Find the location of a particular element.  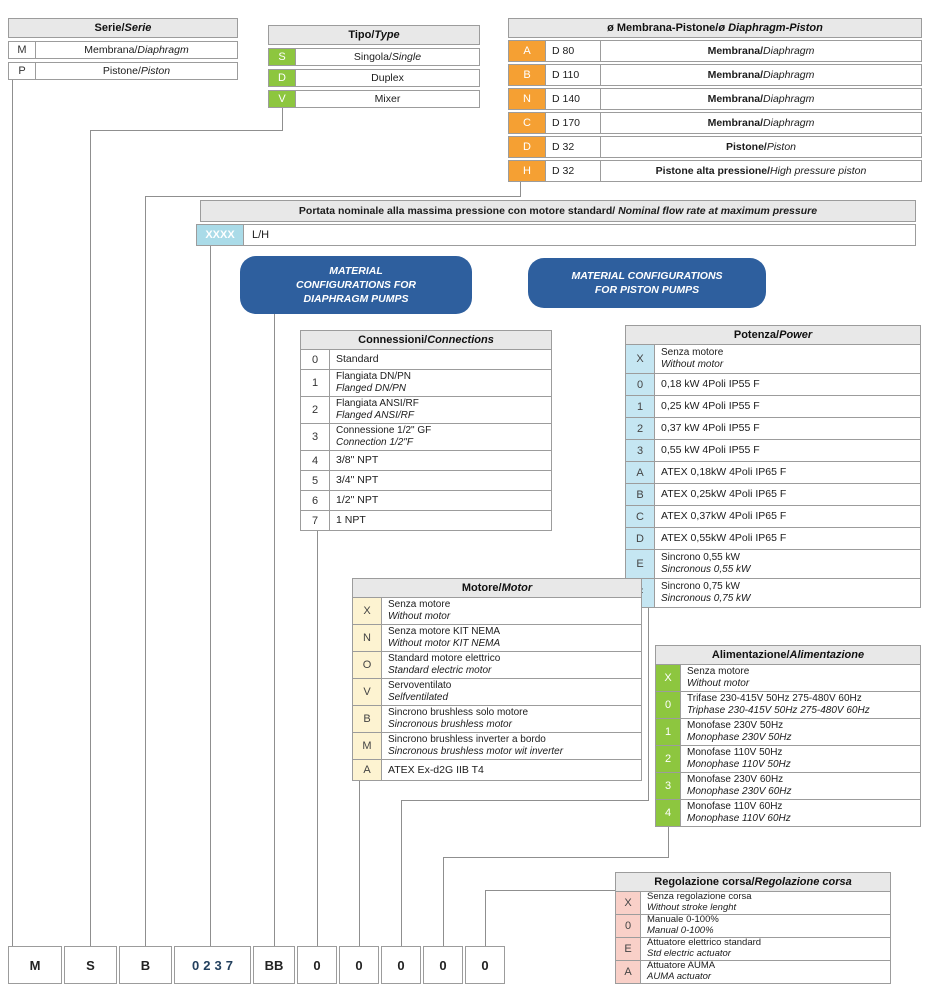

code-cell: M is located at coordinates (22, 50).